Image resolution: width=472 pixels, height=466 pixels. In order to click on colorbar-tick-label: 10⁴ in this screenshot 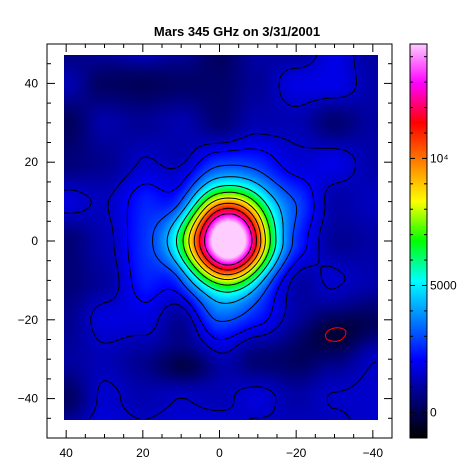, I will do `click(439, 158)`.